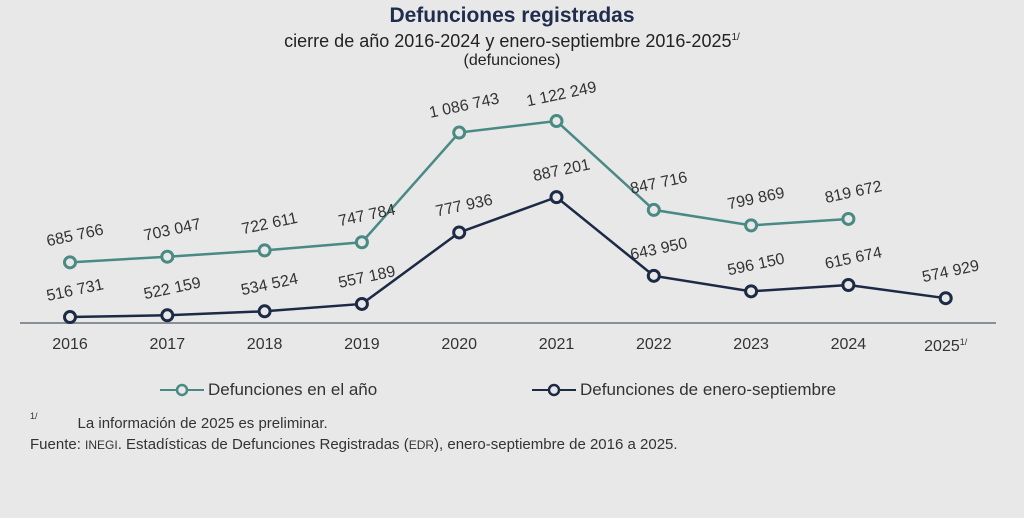 Image resolution: width=1024 pixels, height=518 pixels. Describe the element at coordinates (849, 344) in the screenshot. I see `x-tick-label: 2024` at that location.